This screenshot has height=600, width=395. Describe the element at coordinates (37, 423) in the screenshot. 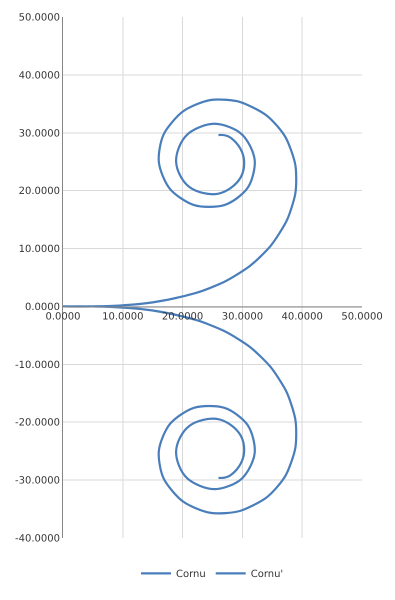

I see `y-tick-label: -20.0000` at that location.